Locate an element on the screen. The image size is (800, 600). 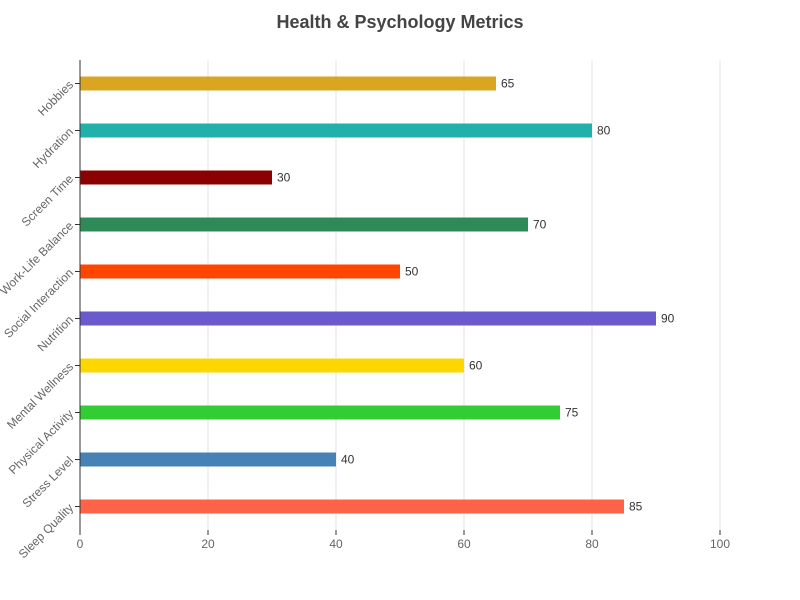
data-label: 70 is located at coordinates (540, 225).